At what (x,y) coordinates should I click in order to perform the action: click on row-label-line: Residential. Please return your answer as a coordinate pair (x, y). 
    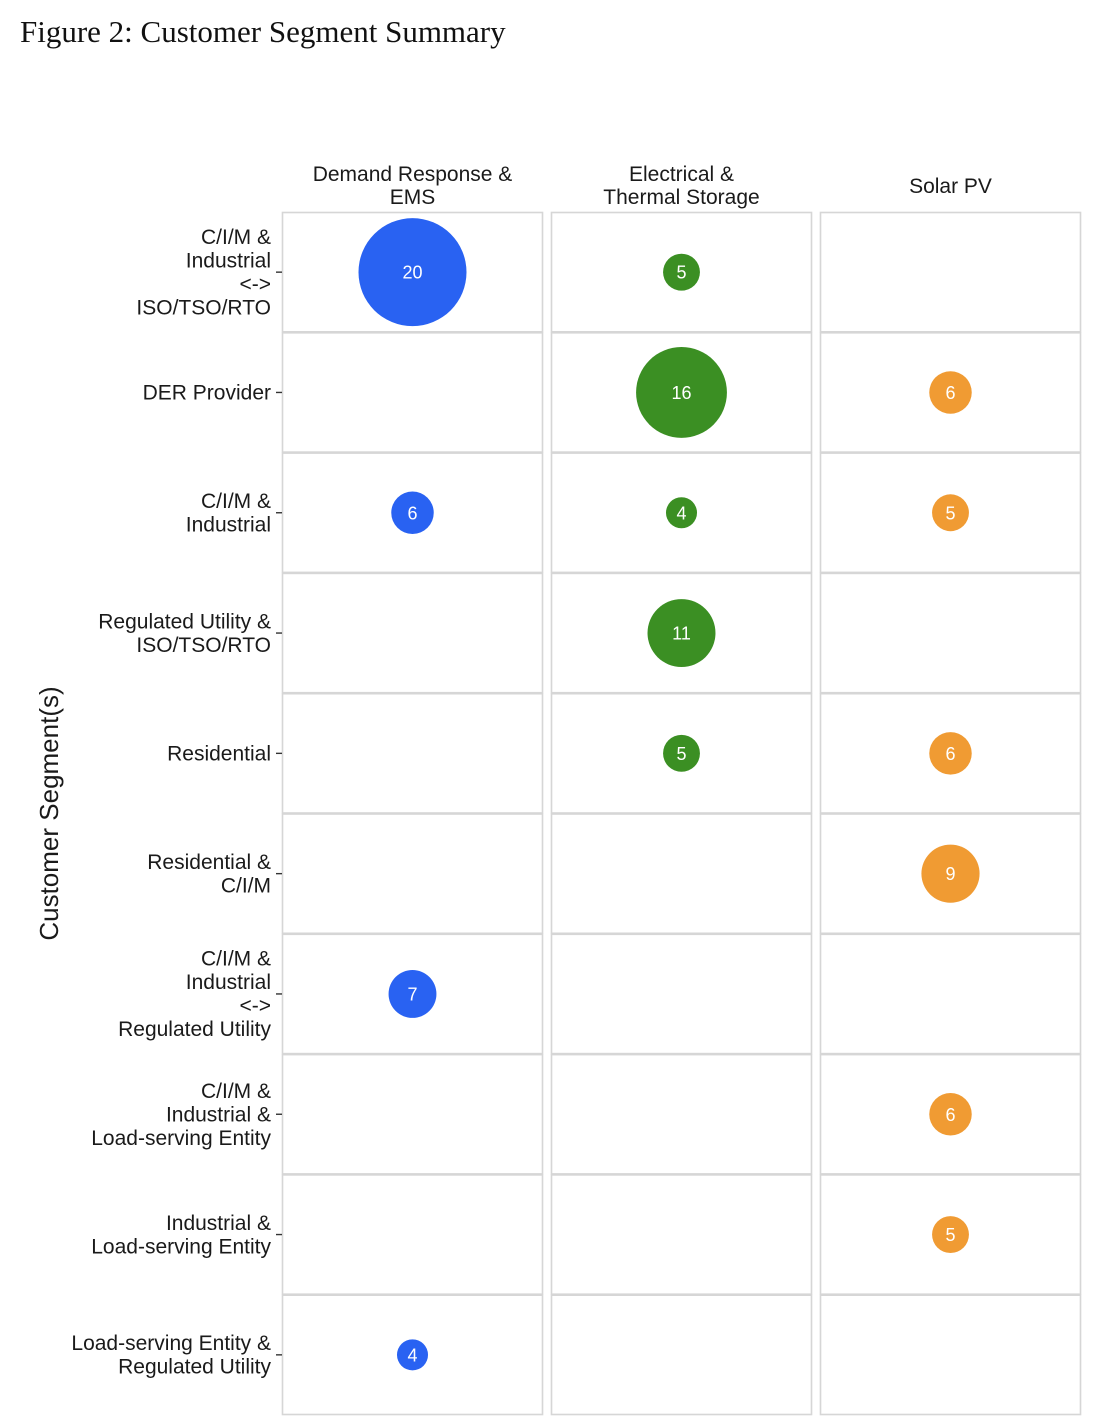
    Looking at the image, I should click on (219, 753).